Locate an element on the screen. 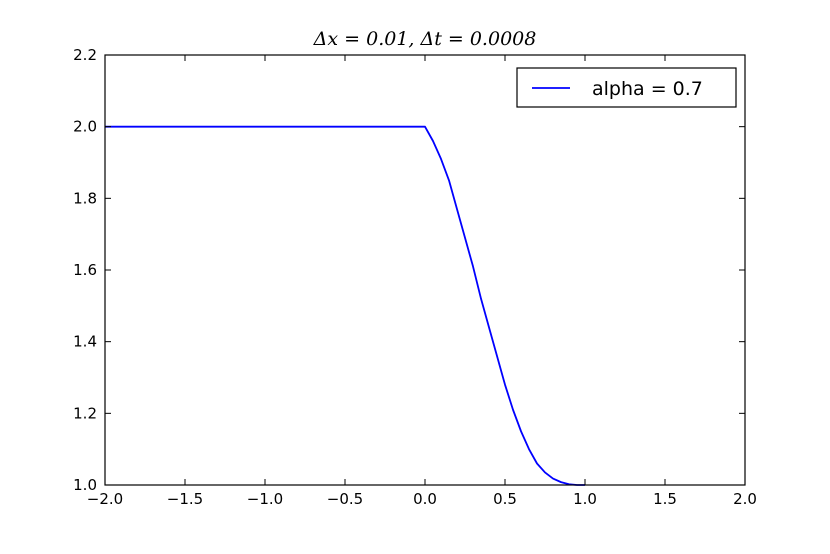 The image size is (830, 554). y-tick-label: 2.2 is located at coordinates (85, 55).